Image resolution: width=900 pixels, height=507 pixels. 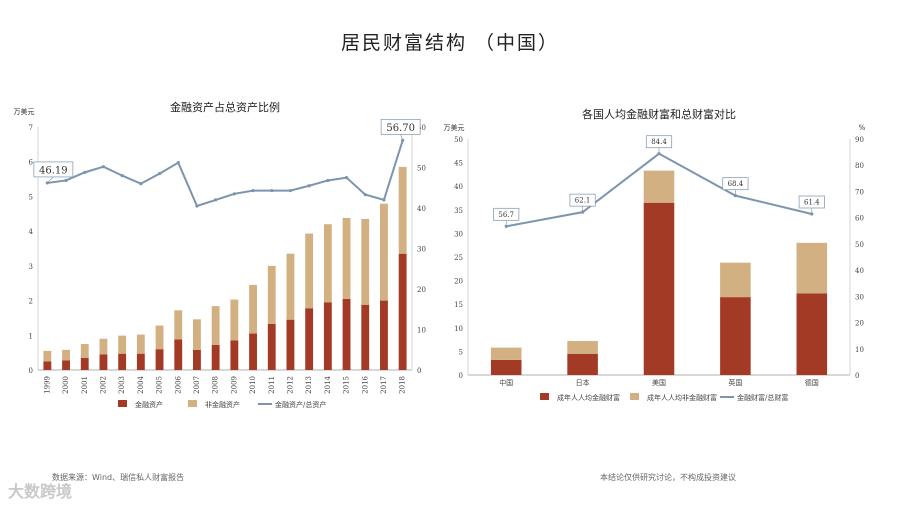 What do you see at coordinates (31, 163) in the screenshot?
I see `y-tick-label: 6` at bounding box center [31, 163].